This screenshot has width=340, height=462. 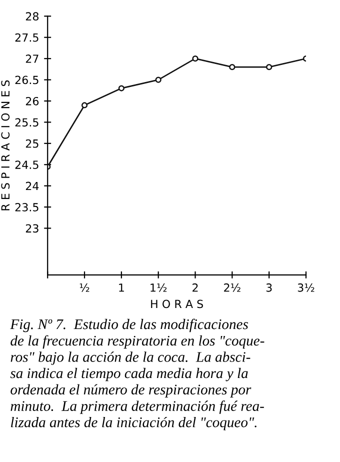 I want to click on x-tick-label: 1, so click(x=121, y=288).